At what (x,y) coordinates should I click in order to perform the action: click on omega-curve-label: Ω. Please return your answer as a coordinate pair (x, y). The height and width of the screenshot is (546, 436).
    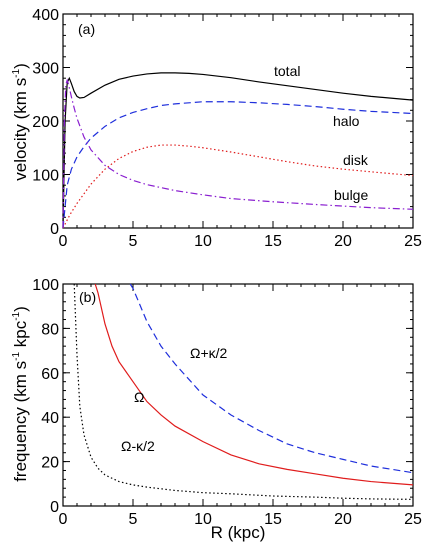
    Looking at the image, I should click on (139, 397).